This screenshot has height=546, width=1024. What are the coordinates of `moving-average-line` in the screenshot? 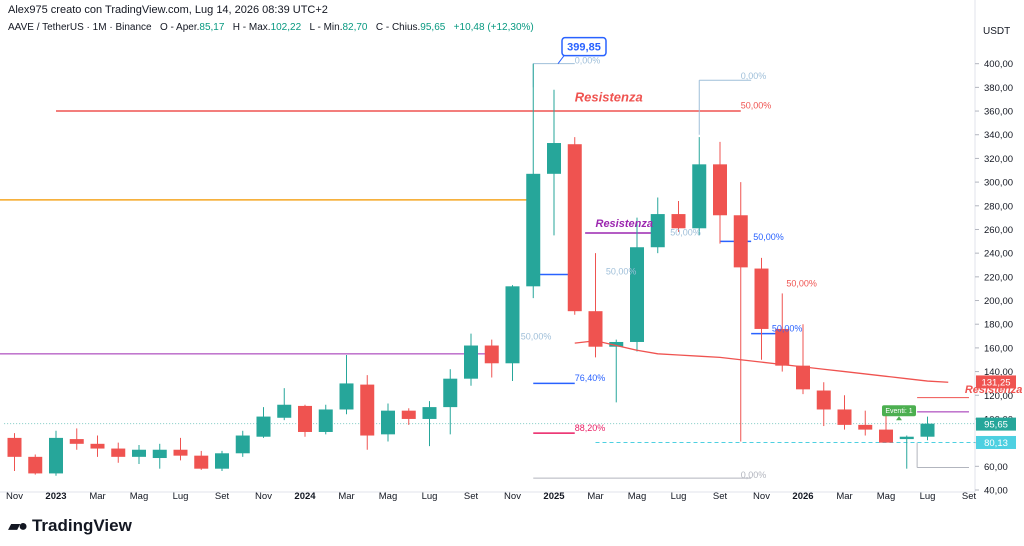 It's located at (761, 361).